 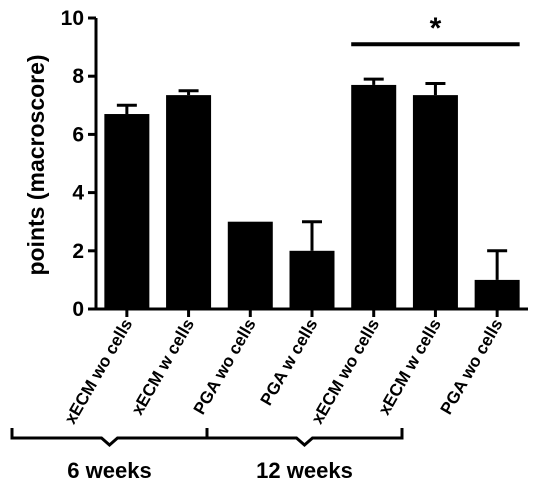 I want to click on y-tick-label: 6, so click(x=78, y=134).